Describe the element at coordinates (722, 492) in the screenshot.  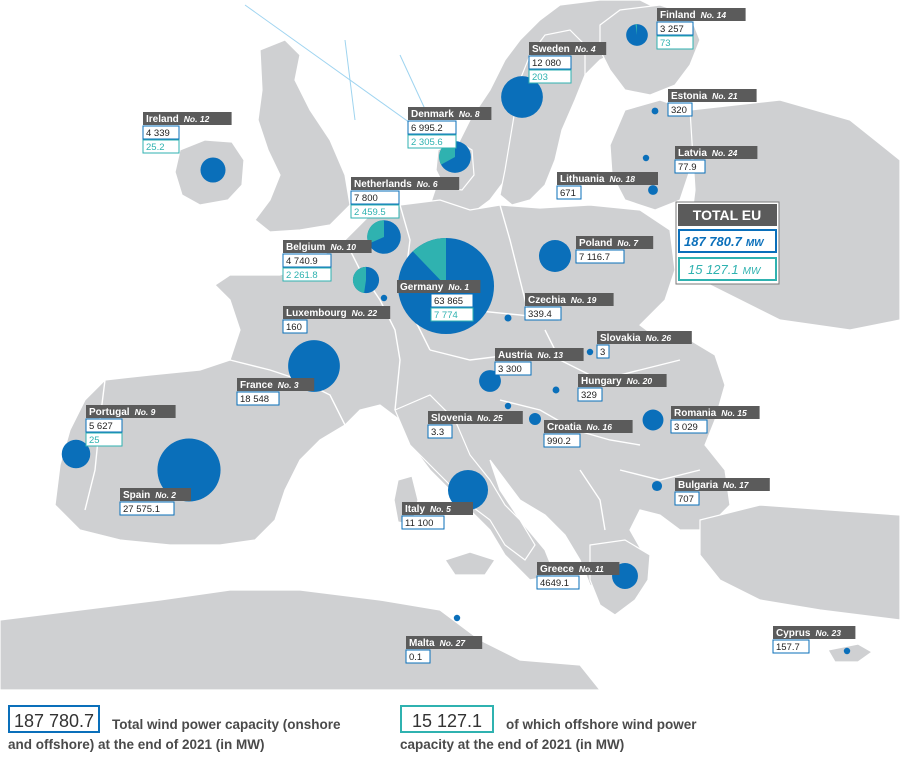
I see `label-bulgaria: Bulgaria No. 17 707` at that location.